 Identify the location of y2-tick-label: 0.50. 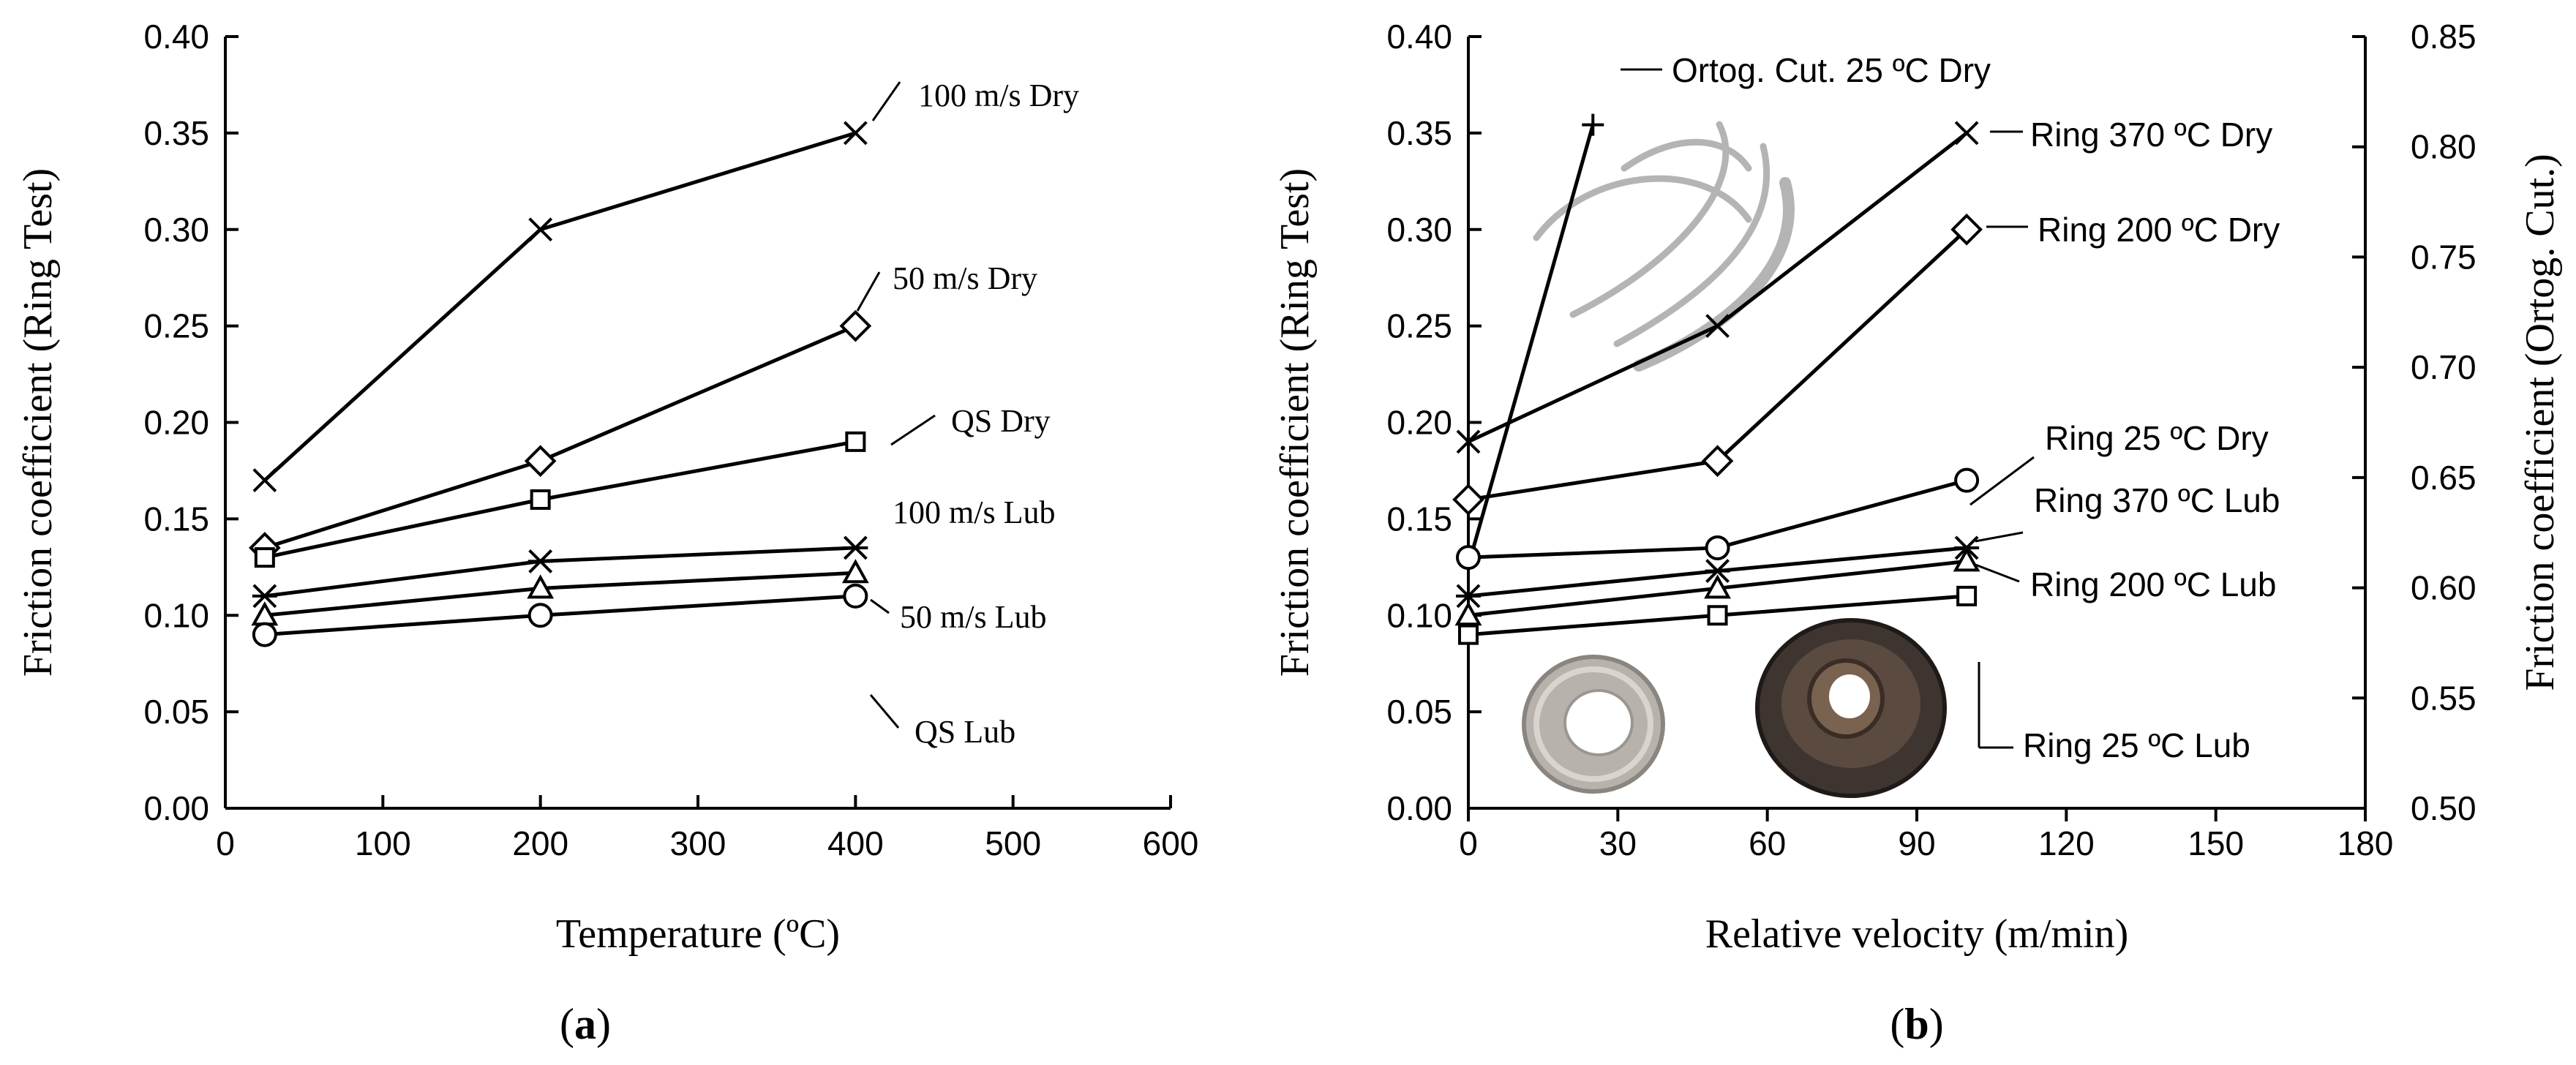
(2444, 808).